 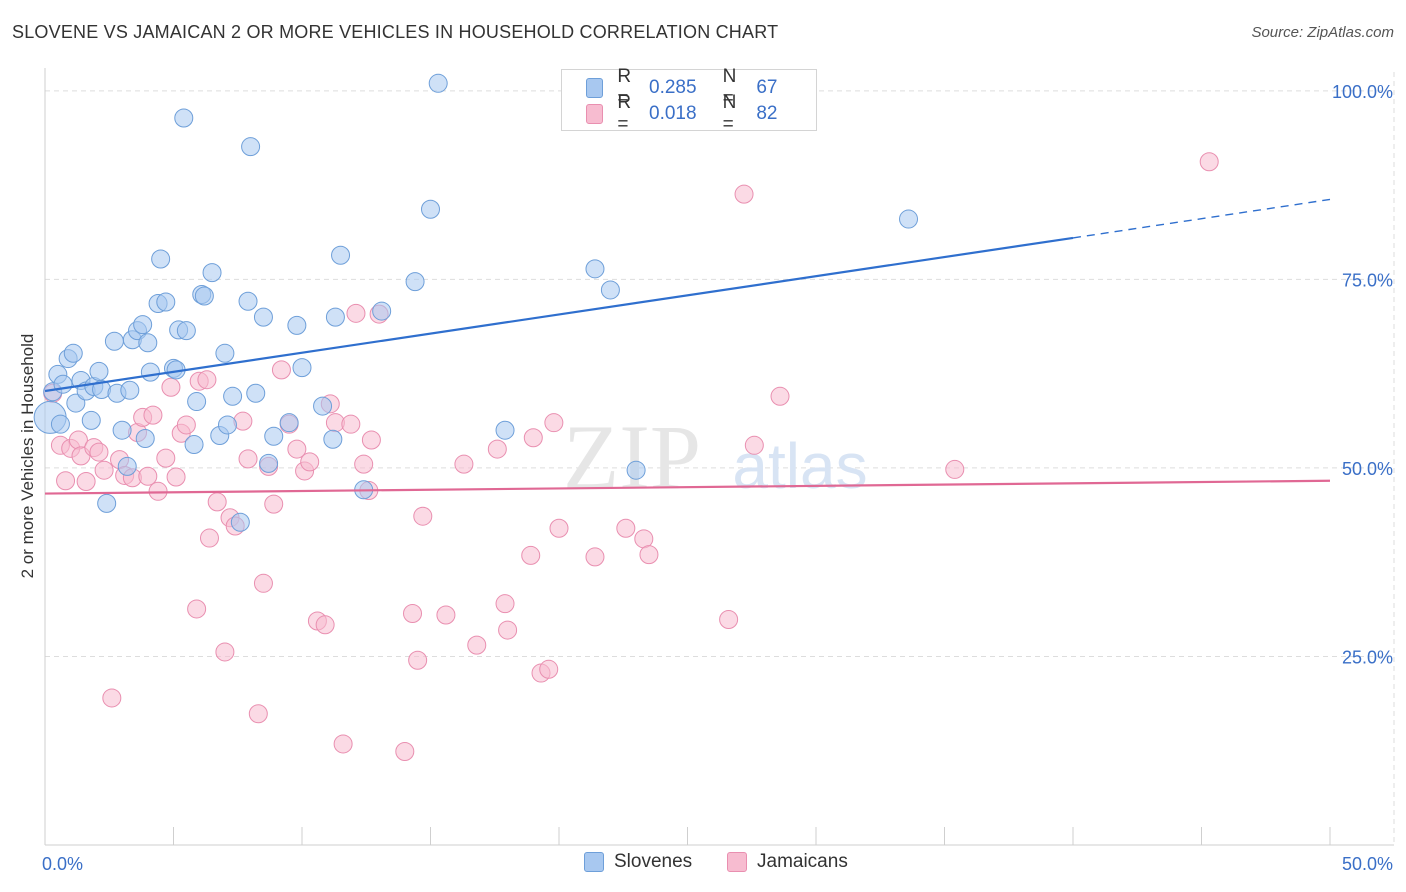 I want to click on correlation-legend: R = 0.285 N = 67 R = 0.018 N = 82, so click(x=689, y=100).